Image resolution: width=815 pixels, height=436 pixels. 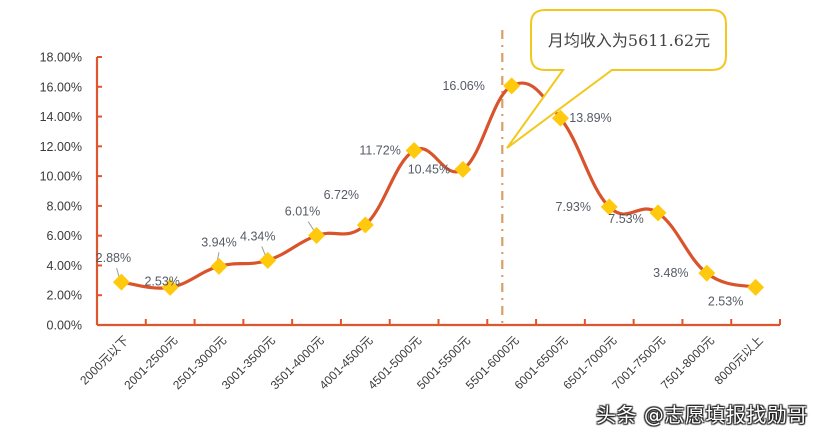 What do you see at coordinates (64, 326) in the screenshot?
I see `y-tick-label: 0.00%` at bounding box center [64, 326].